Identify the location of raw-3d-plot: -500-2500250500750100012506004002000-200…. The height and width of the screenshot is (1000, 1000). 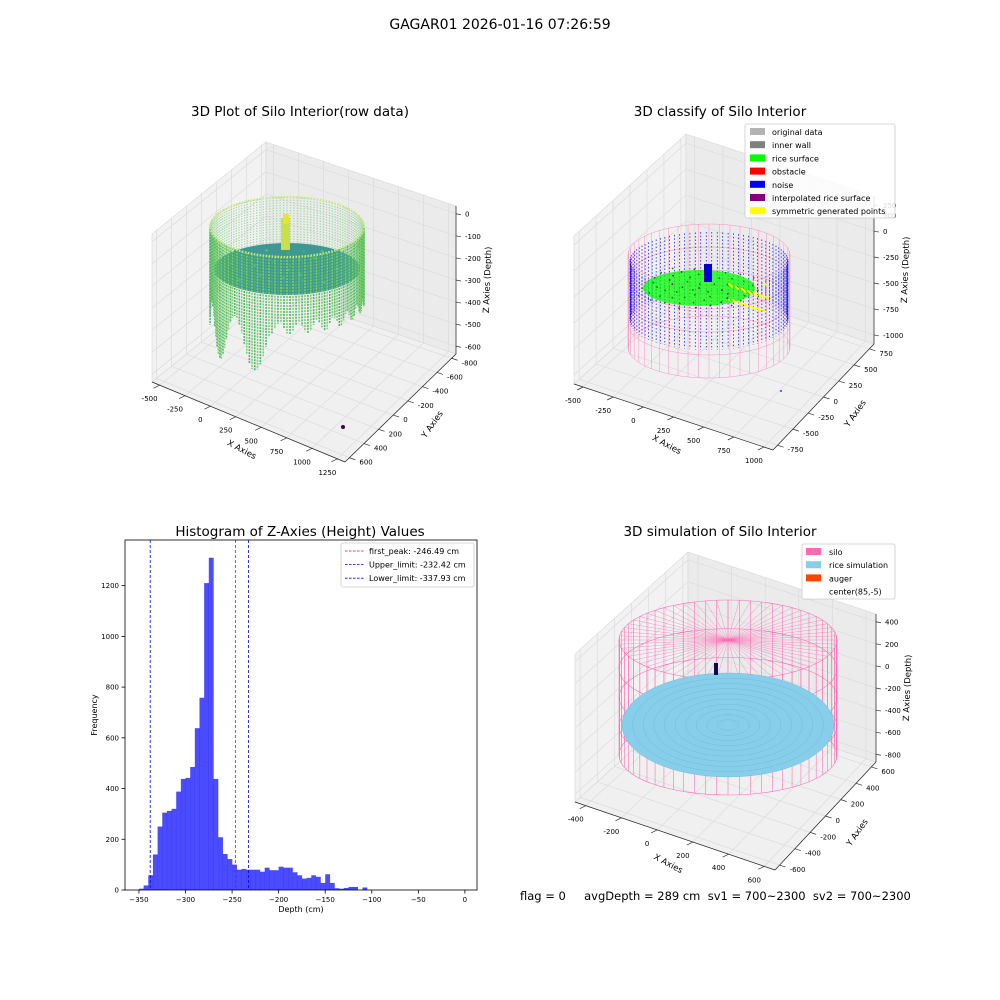
(318, 309).